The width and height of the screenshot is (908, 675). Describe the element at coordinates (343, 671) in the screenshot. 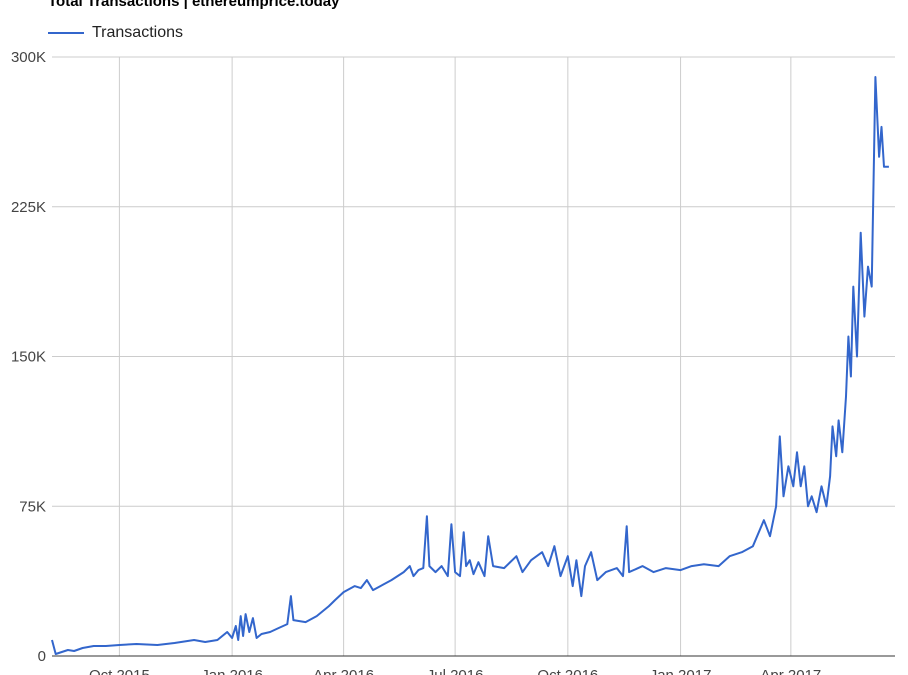

I see `x-tick-label: Apr 2016` at that location.